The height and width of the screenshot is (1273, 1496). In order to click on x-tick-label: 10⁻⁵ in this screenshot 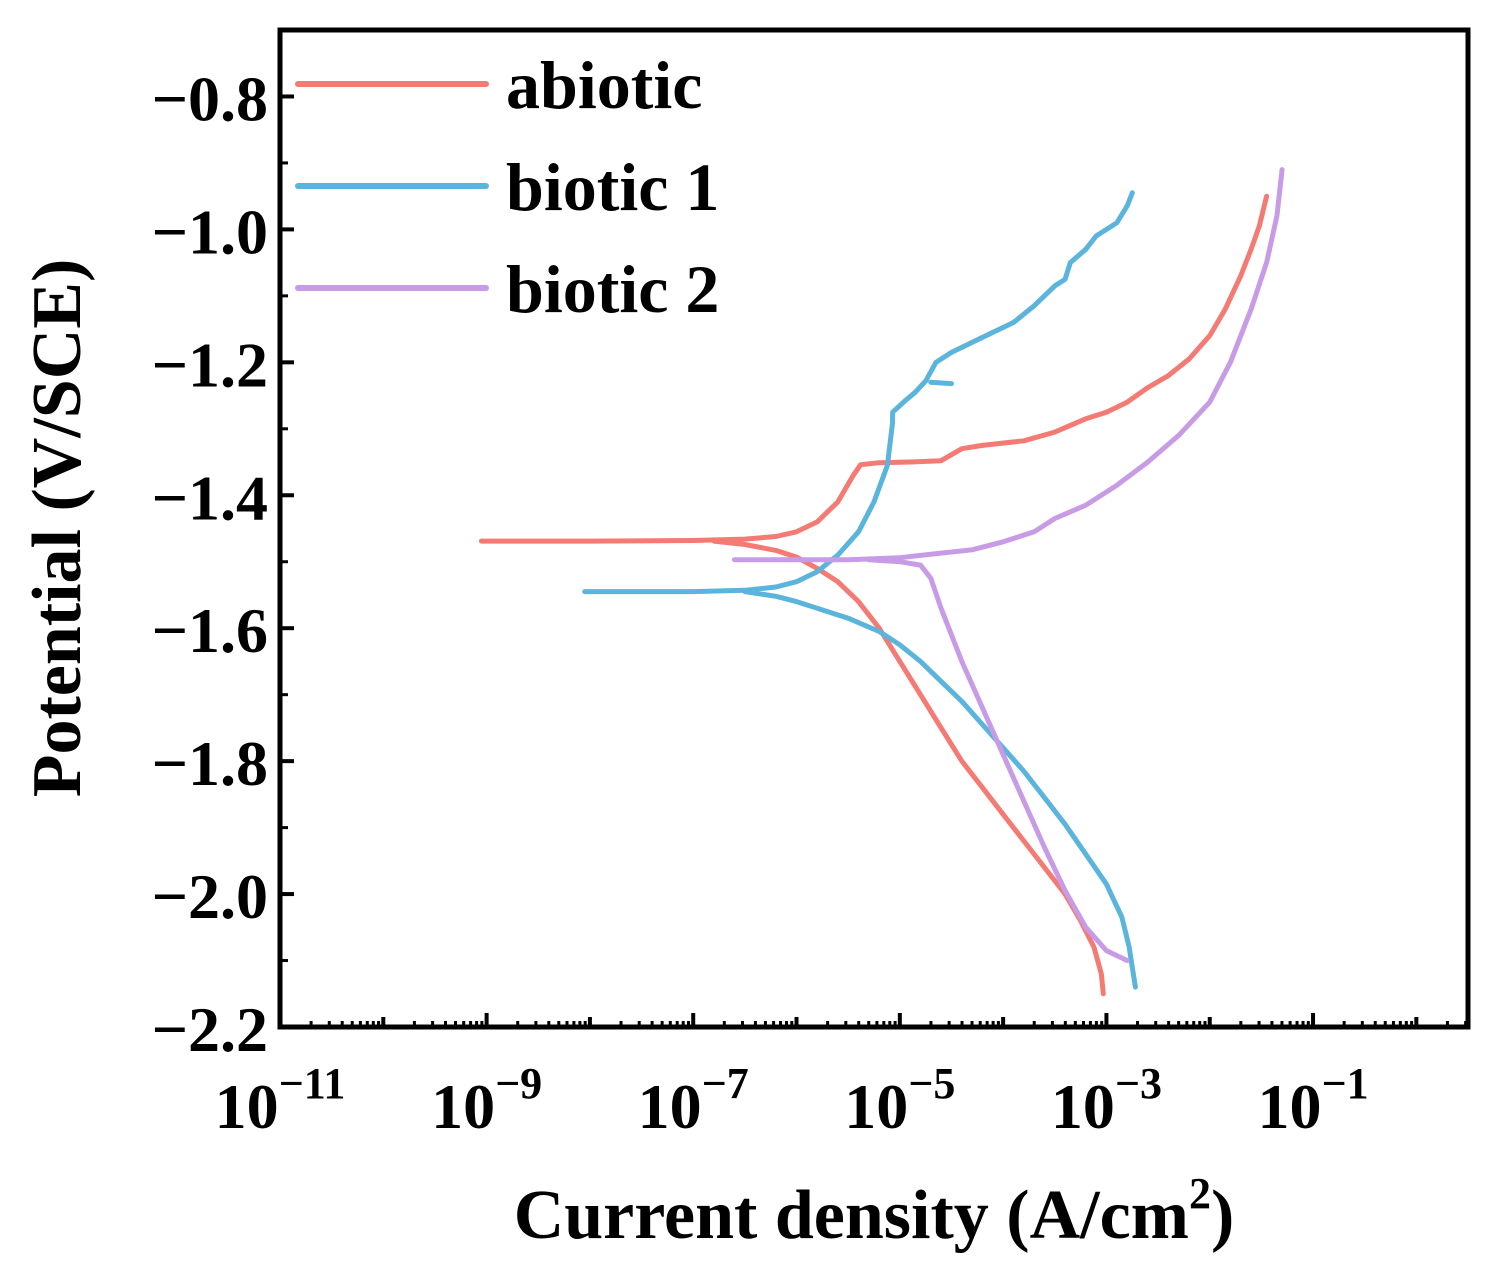, I will do `click(899, 1100)`.